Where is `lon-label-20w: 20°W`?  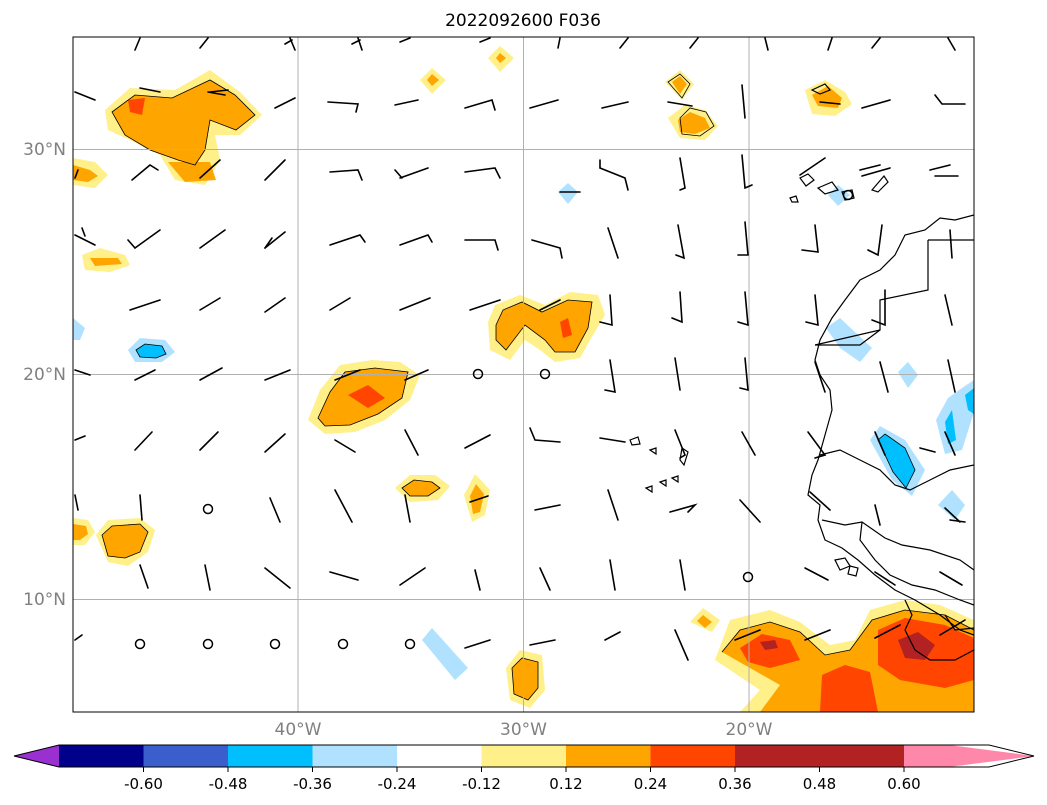 lon-label-20w: 20°W is located at coordinates (749, 730).